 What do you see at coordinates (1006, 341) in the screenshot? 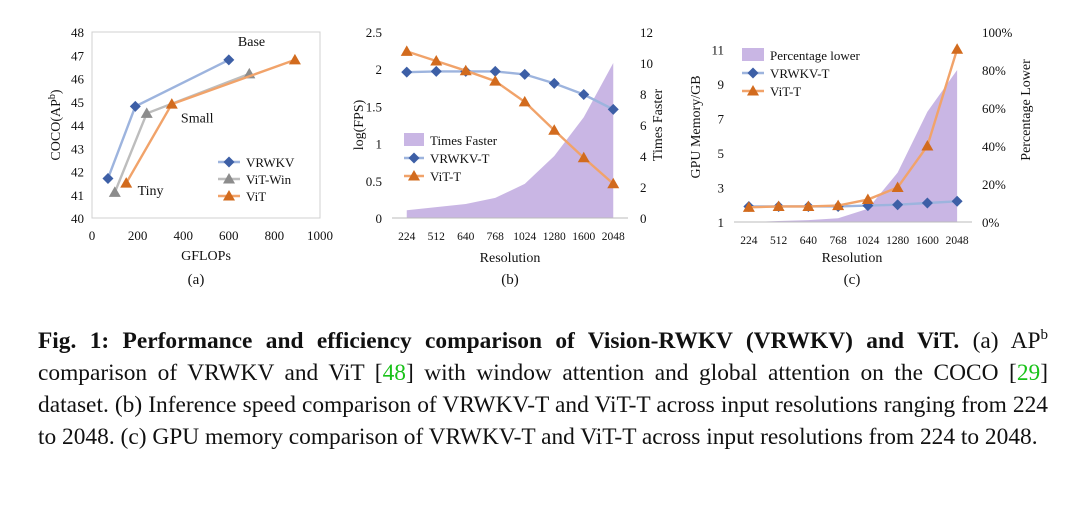
I see `caption-a-label: (a) AP` at bounding box center [1006, 341].